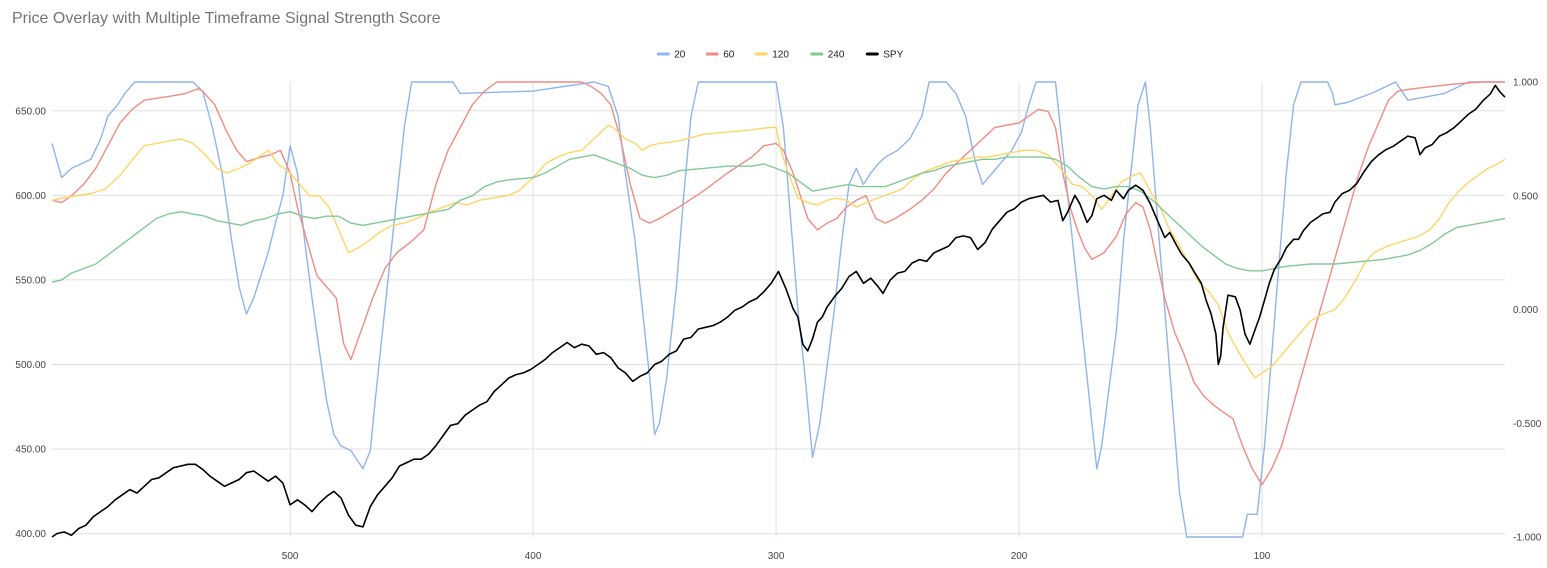 The height and width of the screenshot is (568, 1547). I want to click on y-left-tick-label: 450.00, so click(30, 450).